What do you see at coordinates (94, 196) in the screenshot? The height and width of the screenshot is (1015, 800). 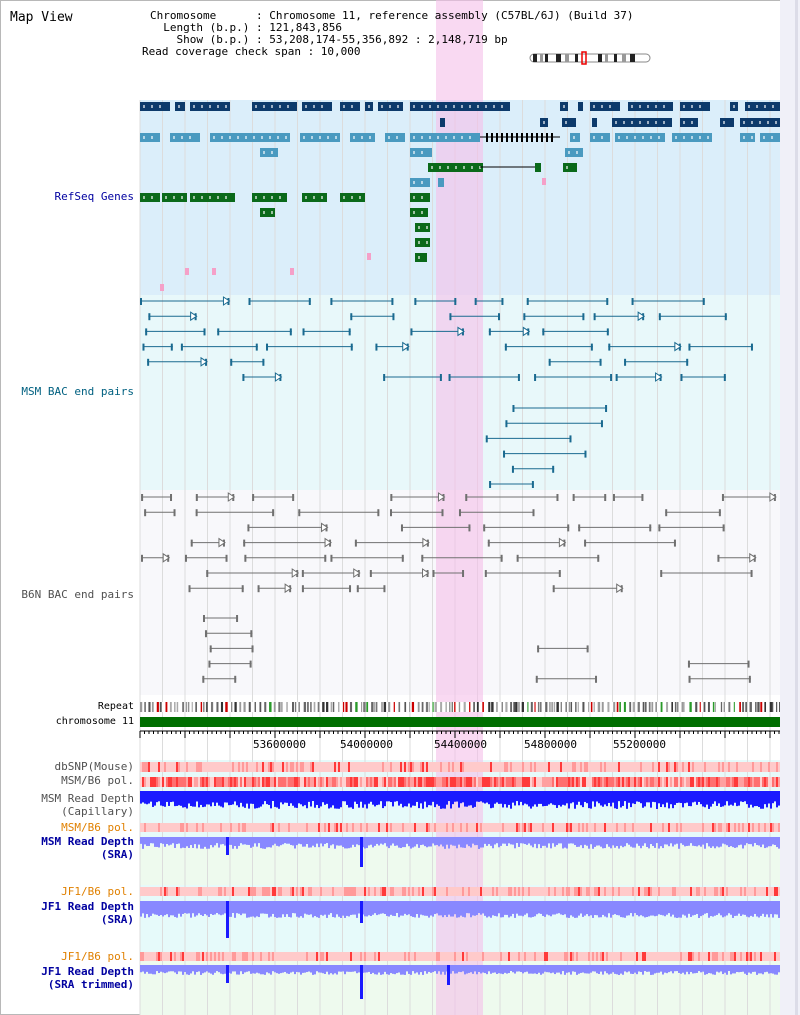 I see `track-label-refseq: RefSeq Genes` at bounding box center [94, 196].